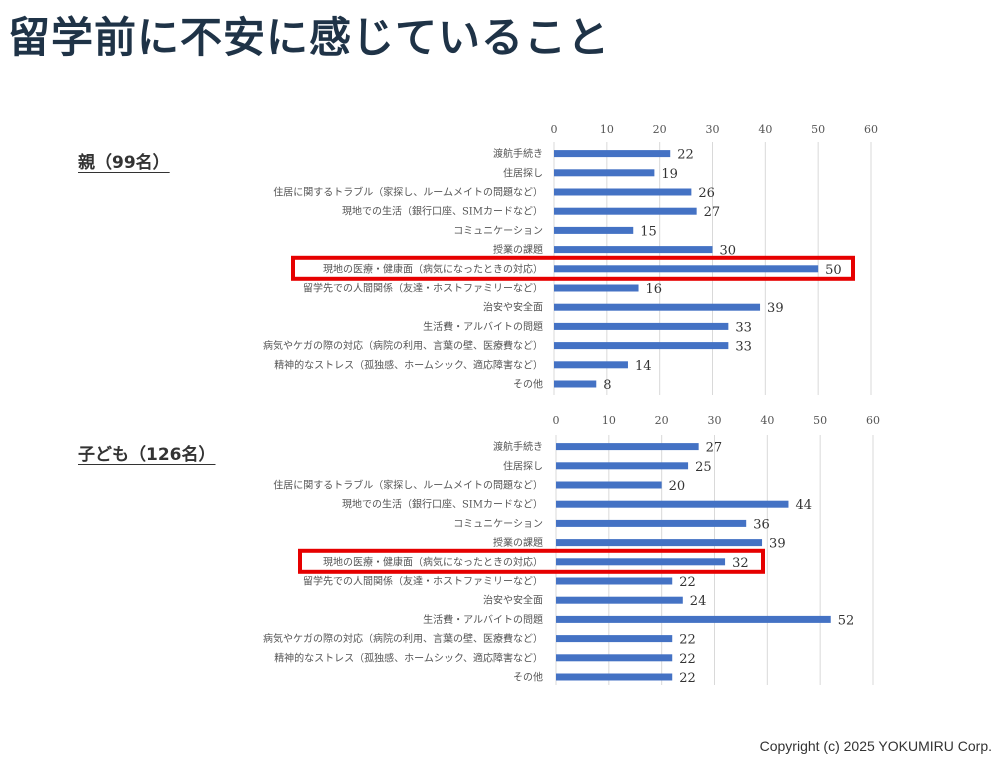 The image size is (1004, 764). I want to click on parent-value-label: 22, so click(685, 155).